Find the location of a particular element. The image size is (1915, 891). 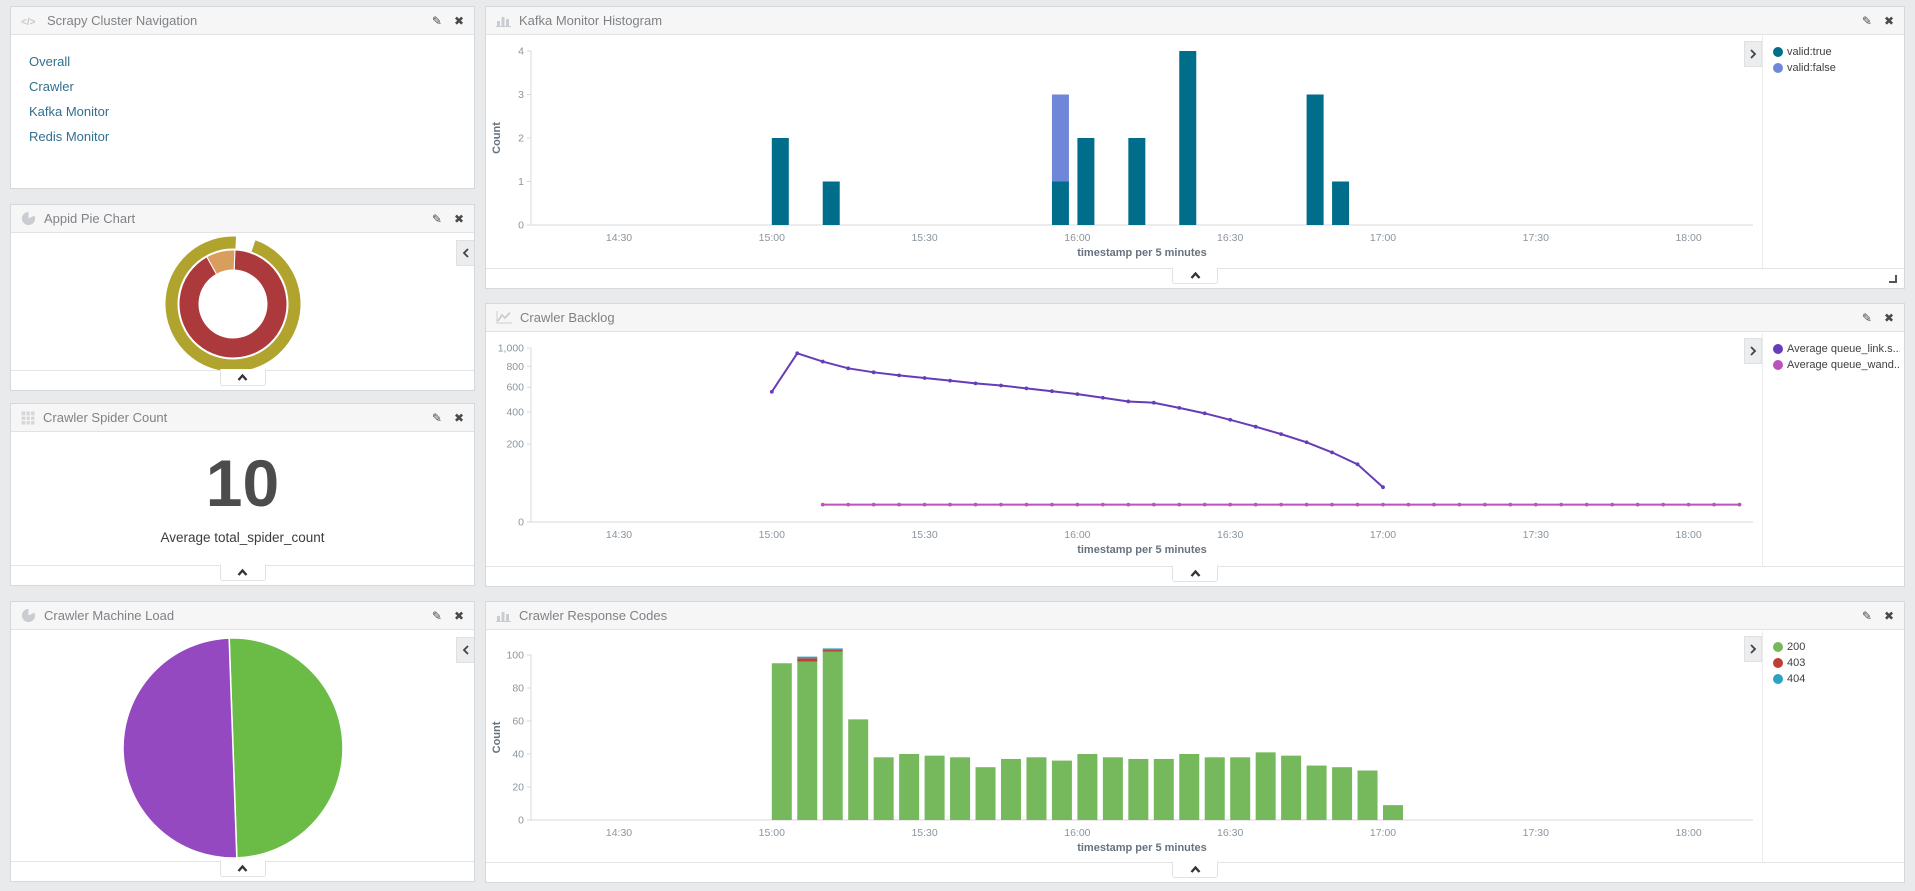

svg-text: 17:00 is located at coordinates (1383, 238).